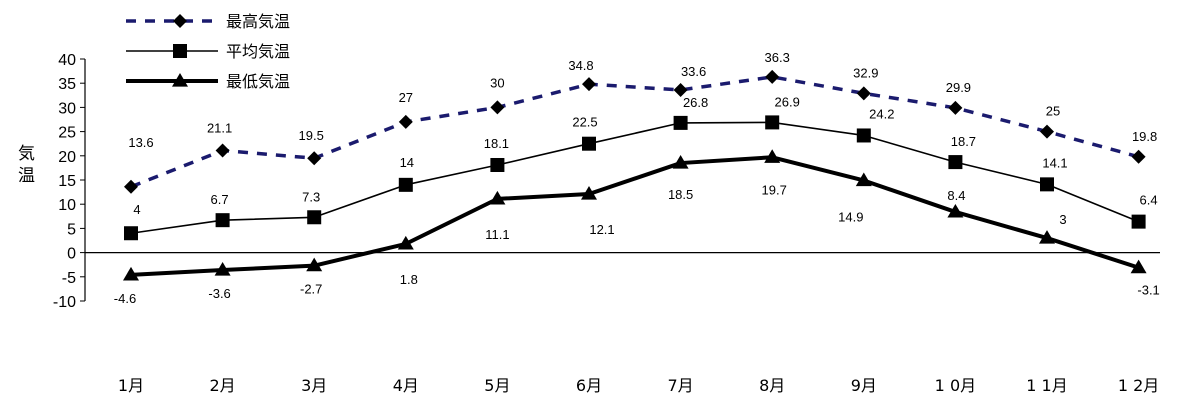 This screenshot has height=397, width=1185. What do you see at coordinates (956, 195) in the screenshot?
I see `data-label-min: 8.4` at bounding box center [956, 195].